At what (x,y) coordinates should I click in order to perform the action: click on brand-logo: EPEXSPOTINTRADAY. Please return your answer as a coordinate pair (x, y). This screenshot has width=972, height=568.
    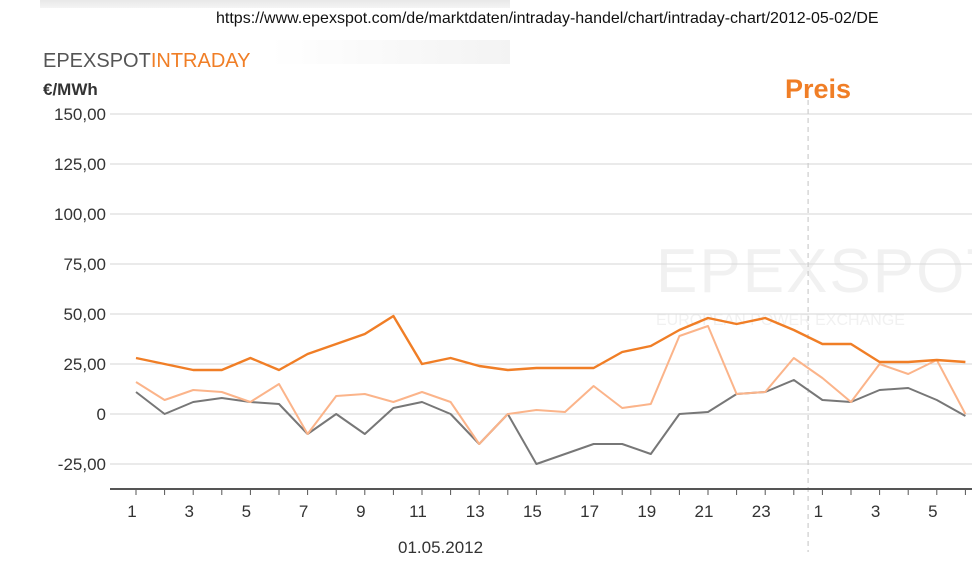
    Looking at the image, I should click on (146, 61).